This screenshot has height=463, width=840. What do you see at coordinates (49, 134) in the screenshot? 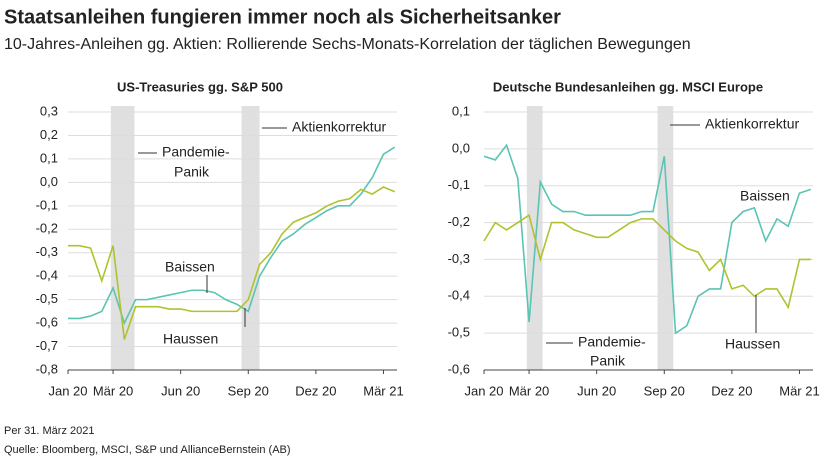
I see `y-tick-label: 0,2` at bounding box center [49, 134].